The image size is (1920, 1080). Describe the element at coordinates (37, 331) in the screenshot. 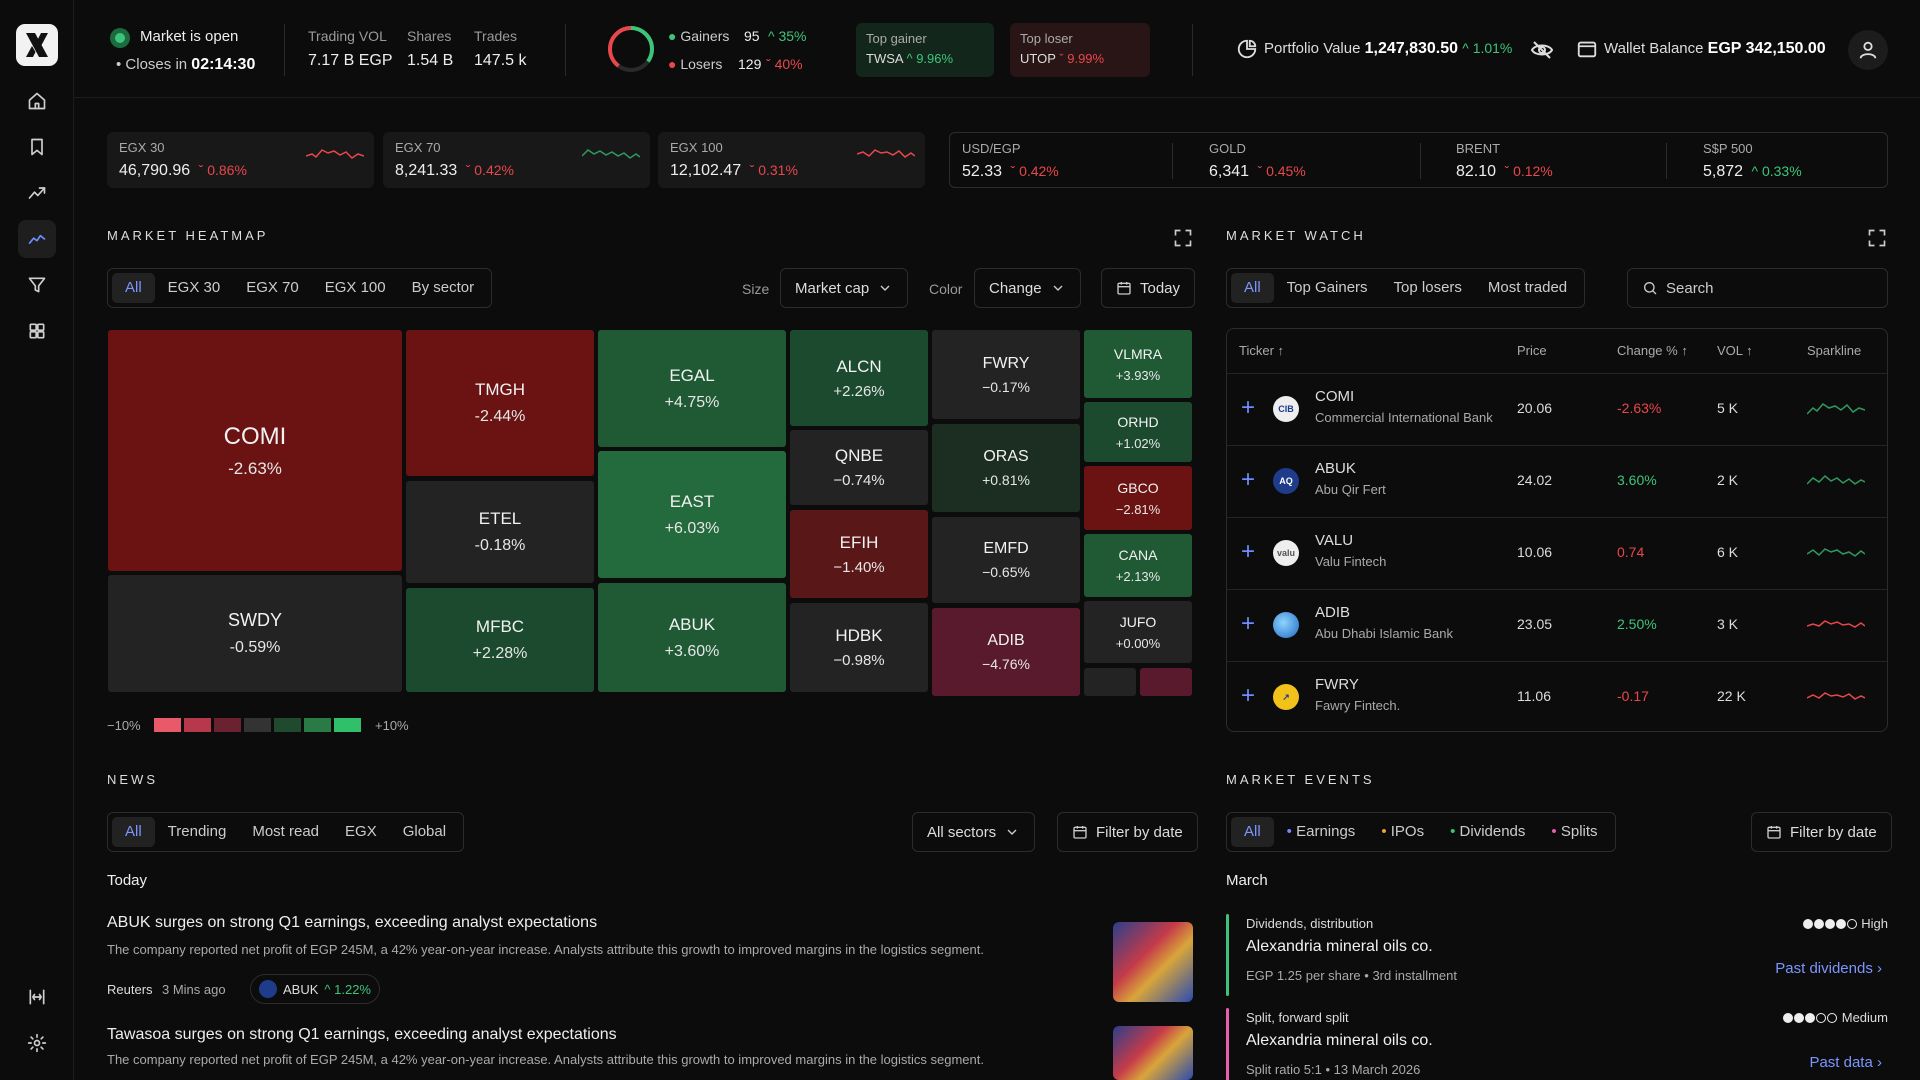

I see `nav-apps` at that location.